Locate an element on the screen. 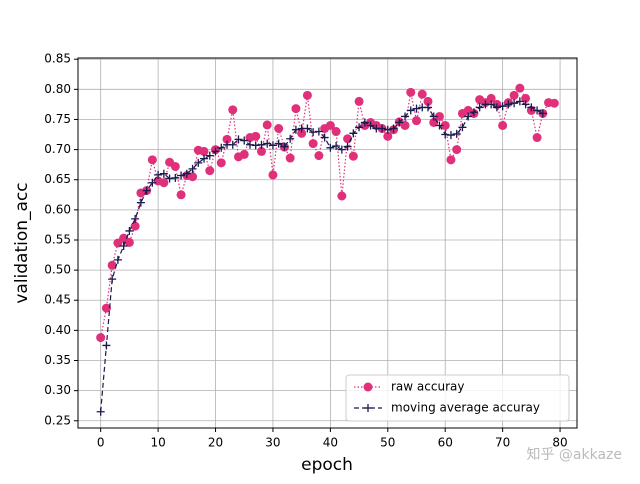 The image size is (640, 484). watermark: 知乎 @akkaze is located at coordinates (574, 454).